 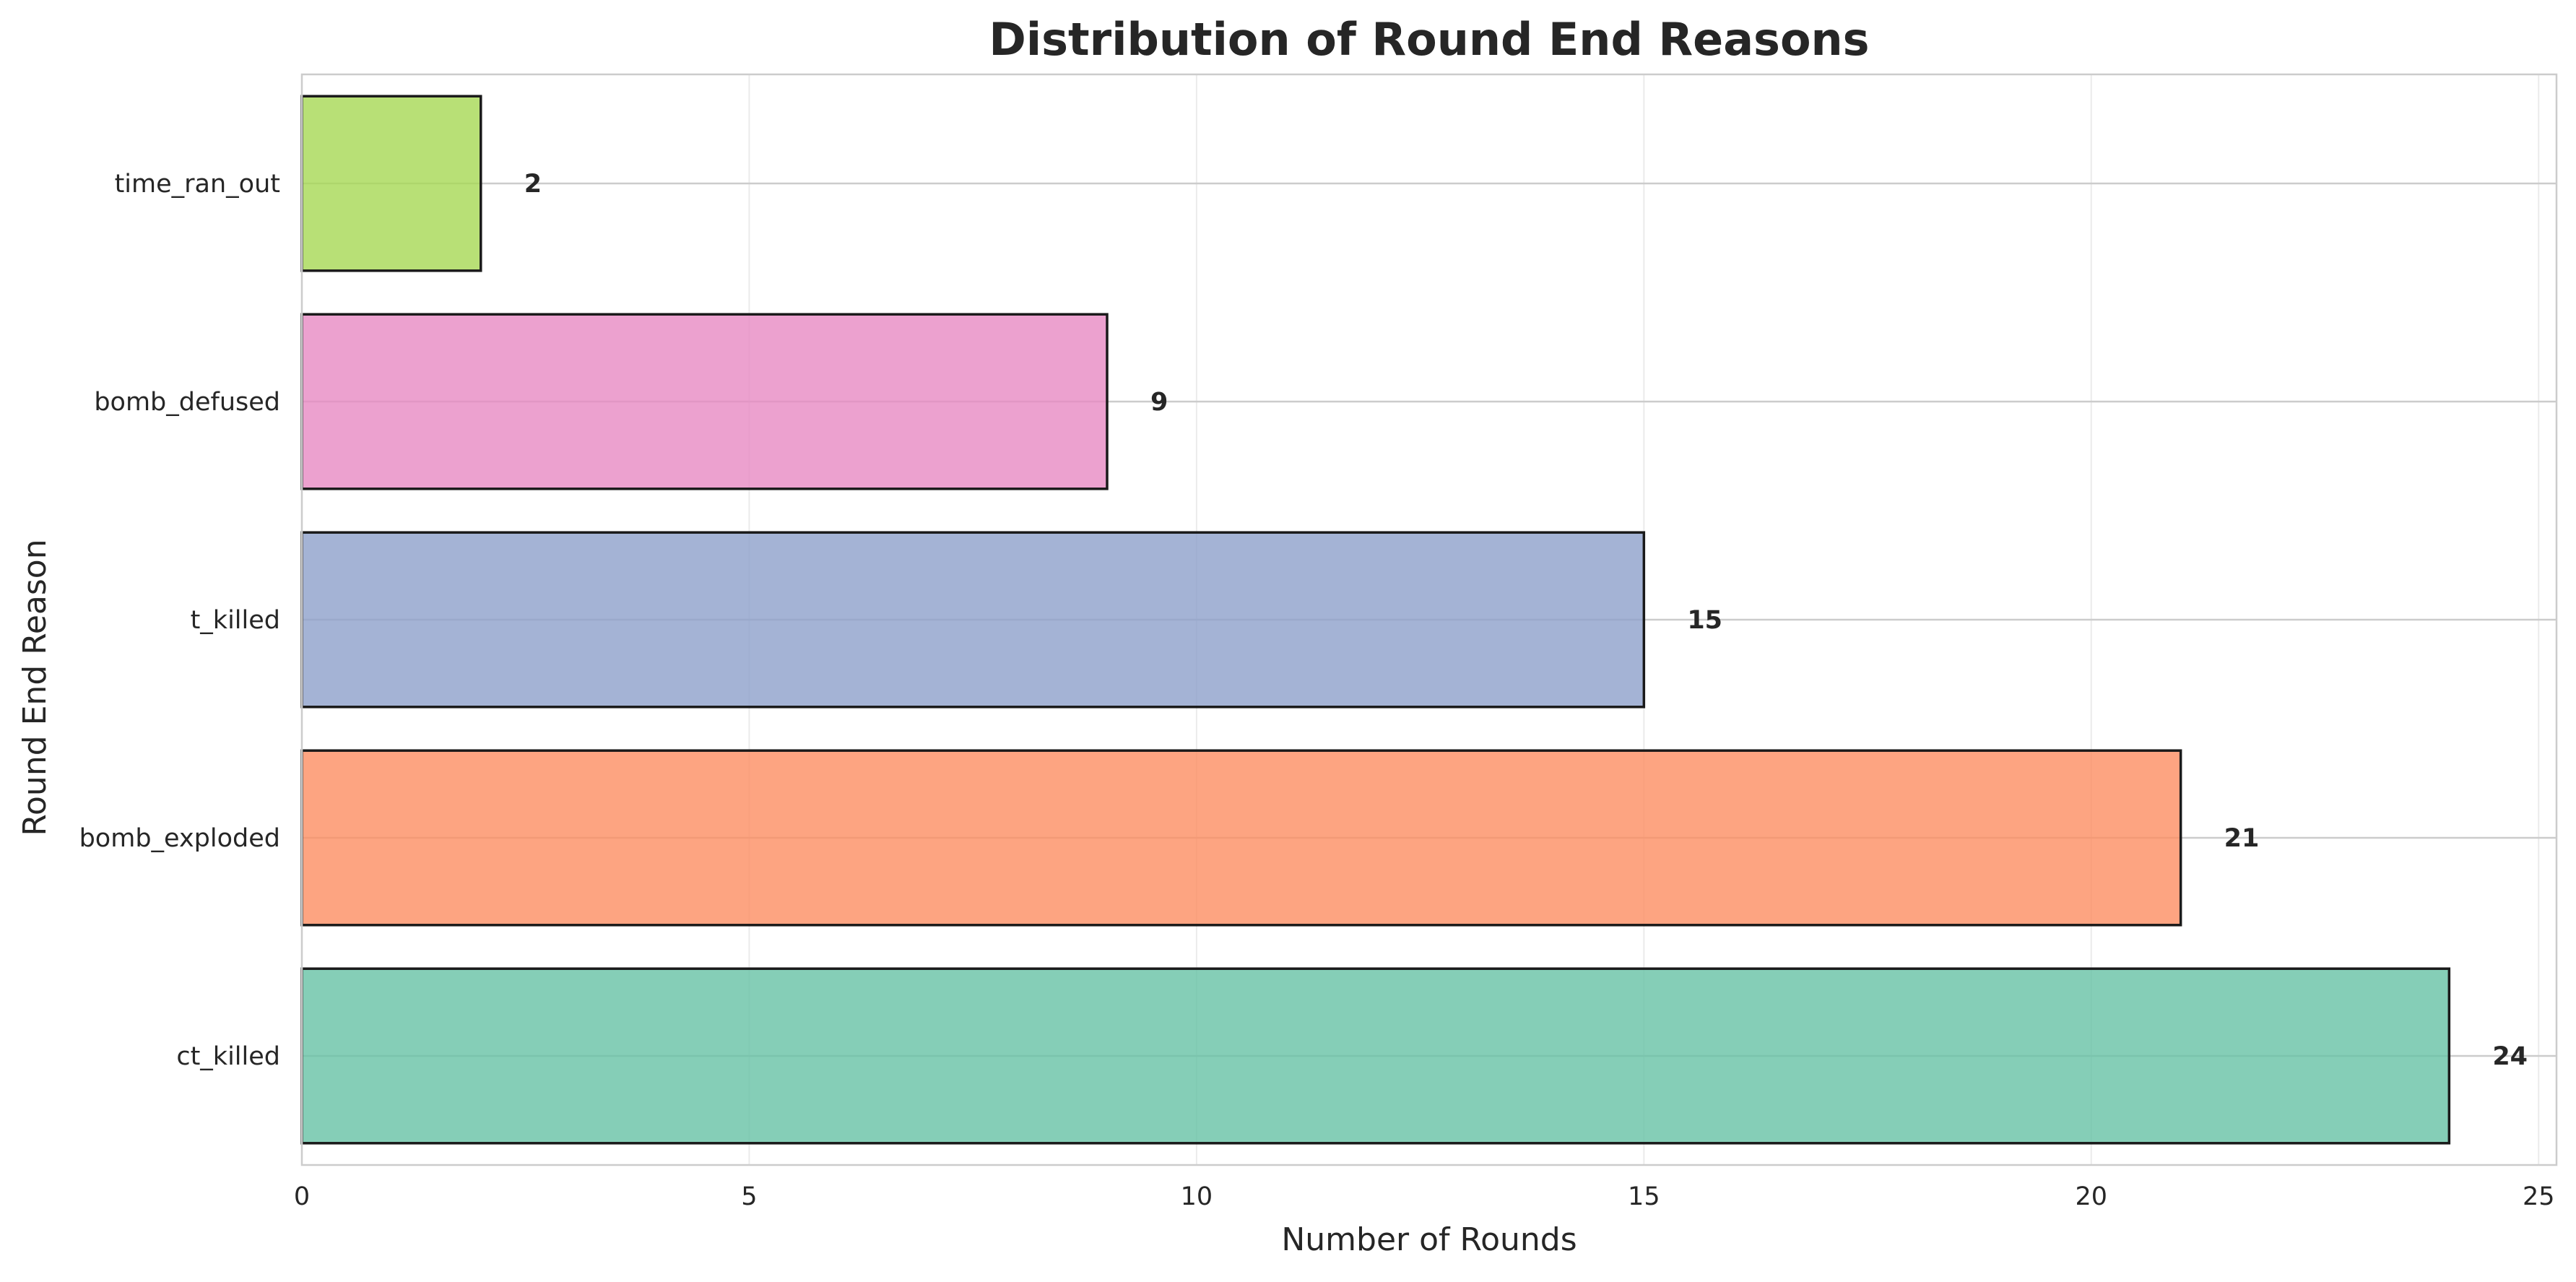 What do you see at coordinates (1241, 838) in the screenshot?
I see `bar-bomb-exploded` at bounding box center [1241, 838].